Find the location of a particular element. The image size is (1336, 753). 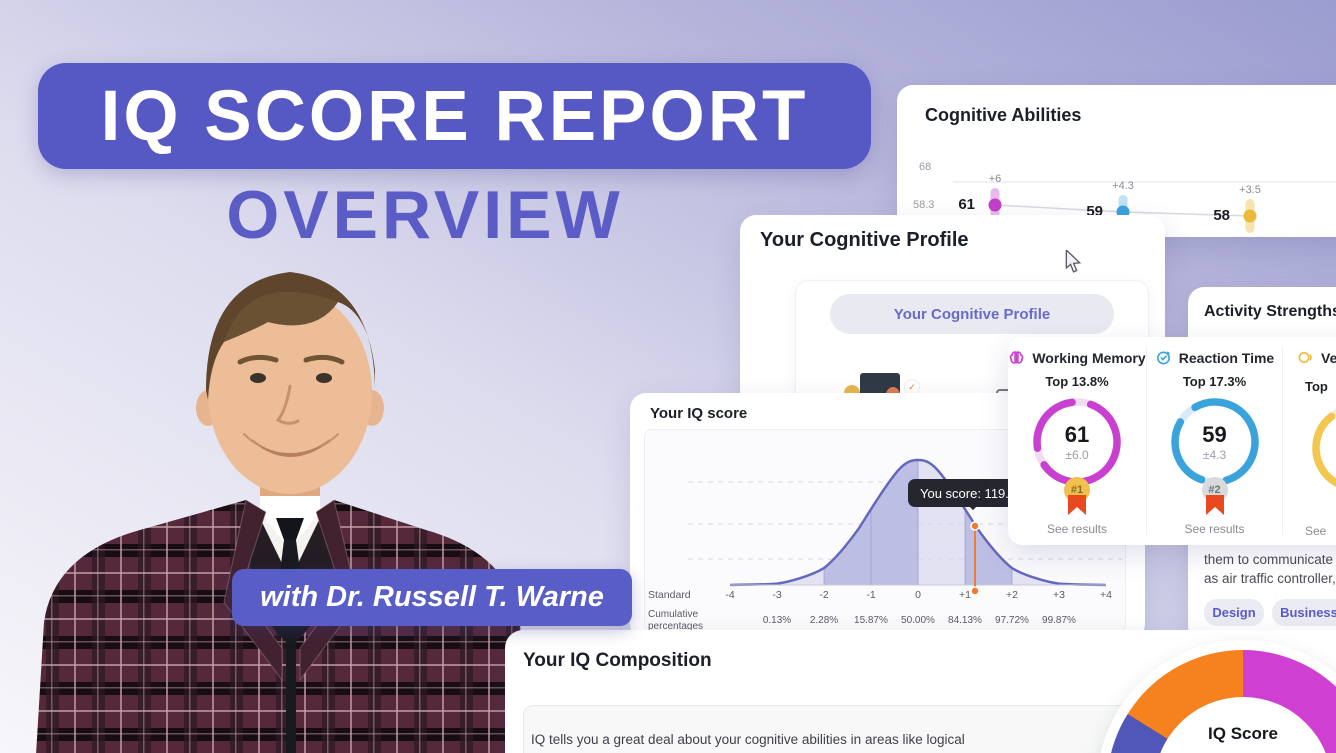

hero-subtitle: OVERVIEW is located at coordinates (425, 215).